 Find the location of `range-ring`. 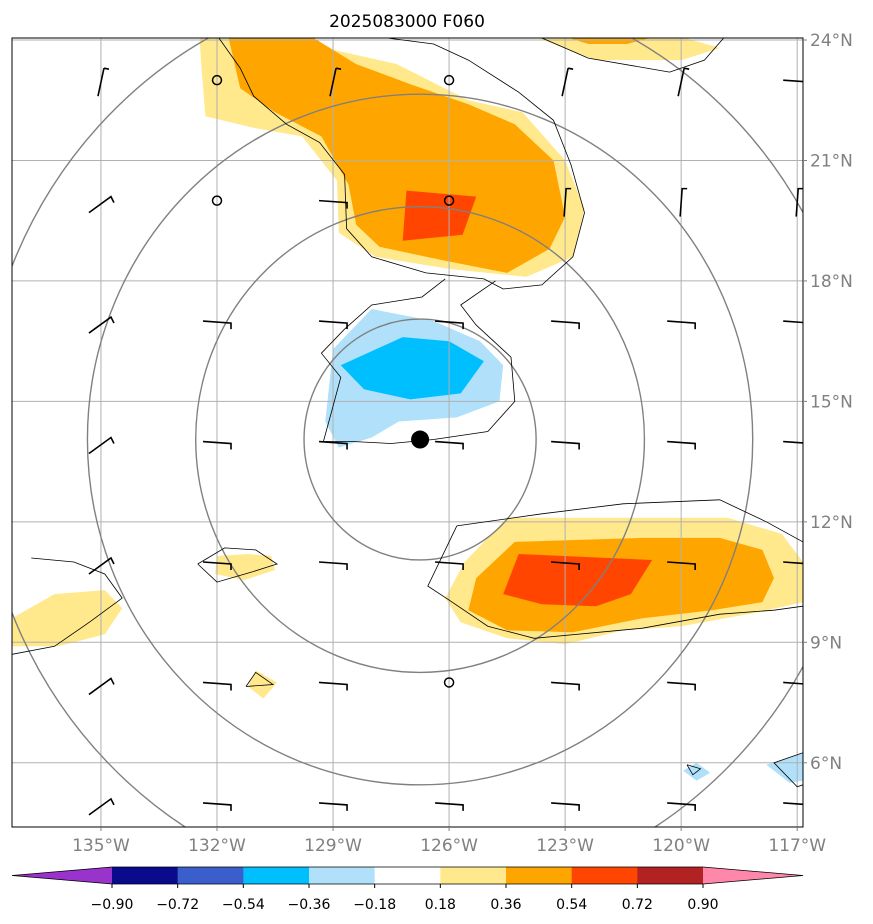

range-ring is located at coordinates (420, 439).